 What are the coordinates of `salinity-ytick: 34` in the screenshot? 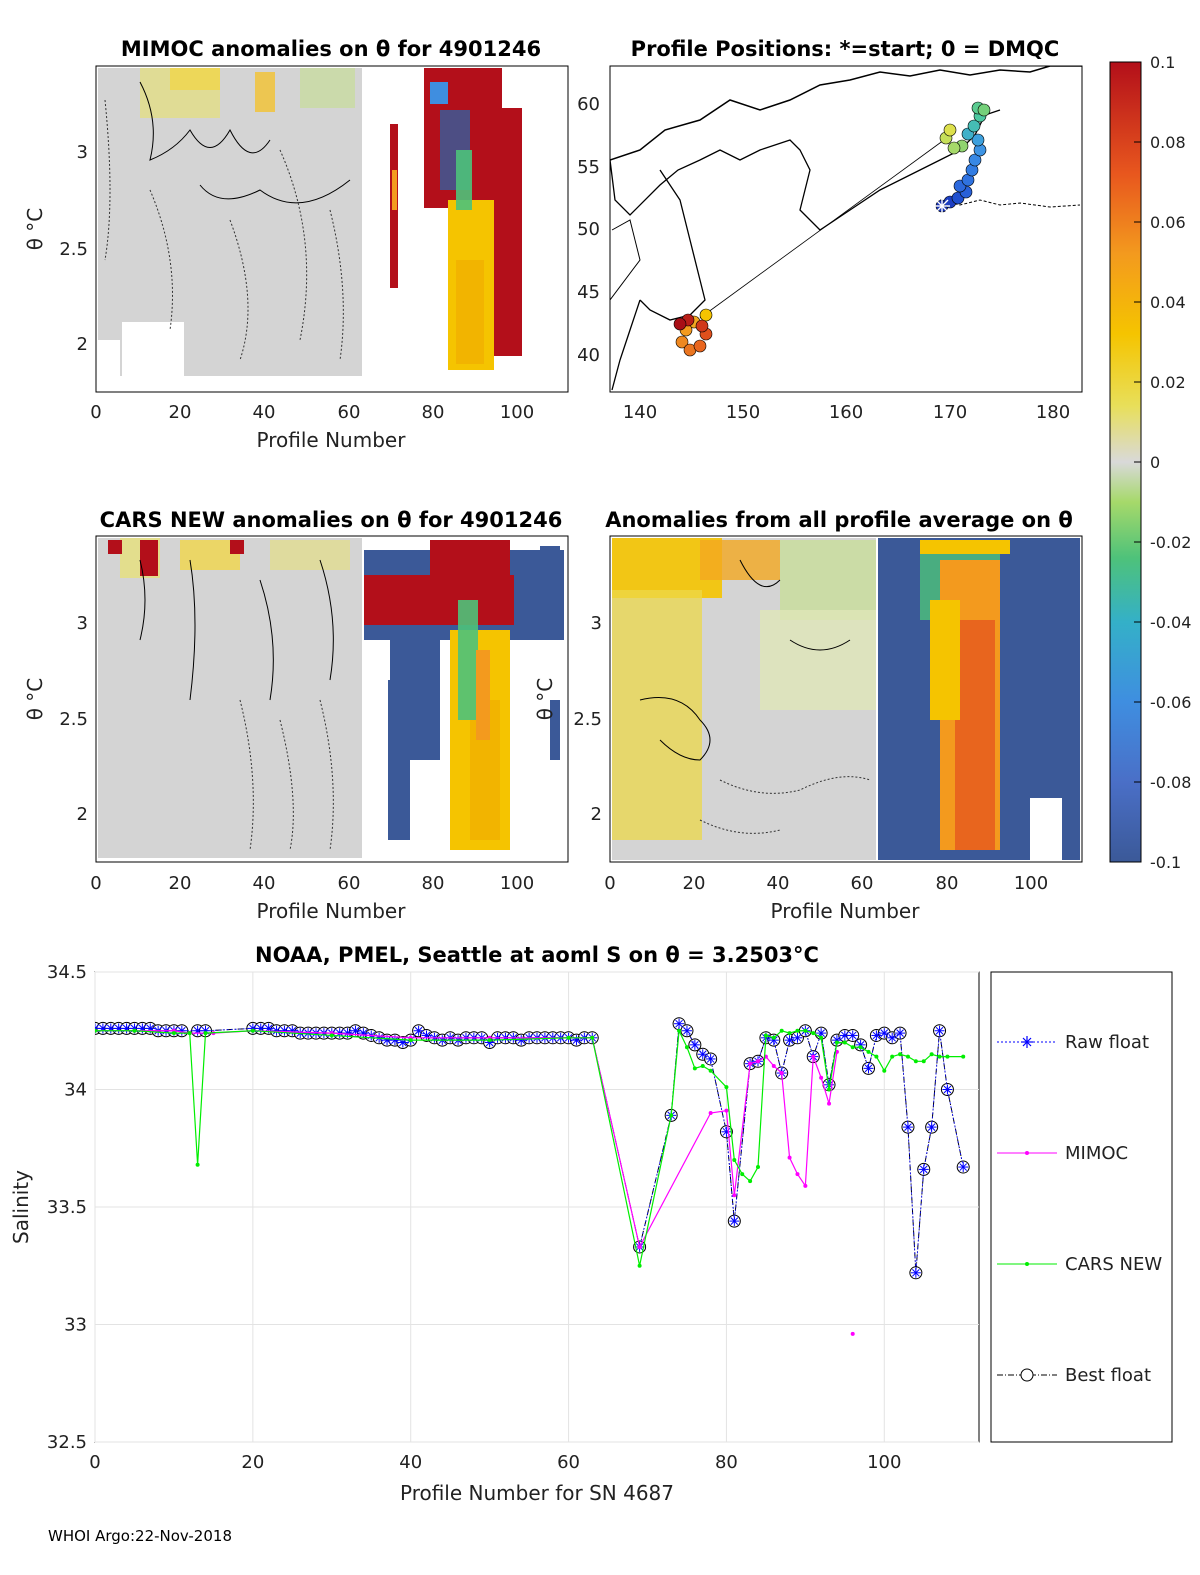 It's located at (75, 1090).